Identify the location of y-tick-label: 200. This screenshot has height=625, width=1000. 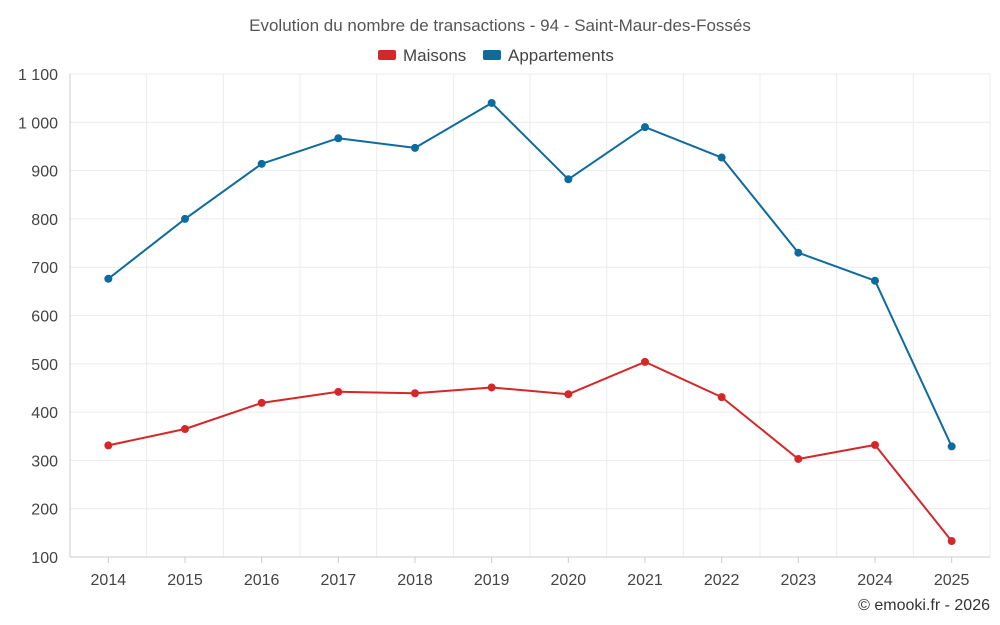
(44, 510).